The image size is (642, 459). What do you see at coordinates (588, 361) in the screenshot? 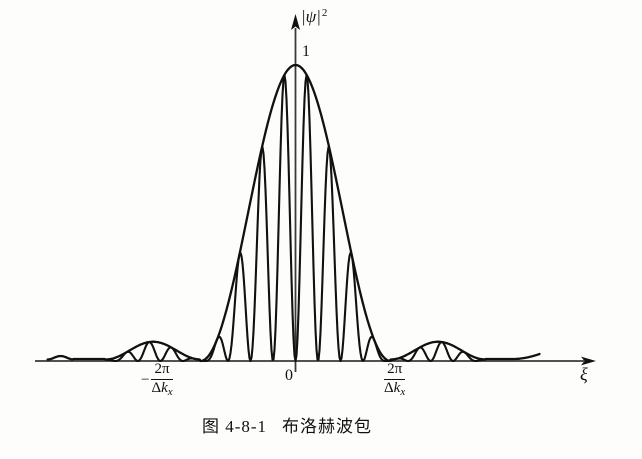
I see `x-axis-arrowhead-icon` at bounding box center [588, 361].